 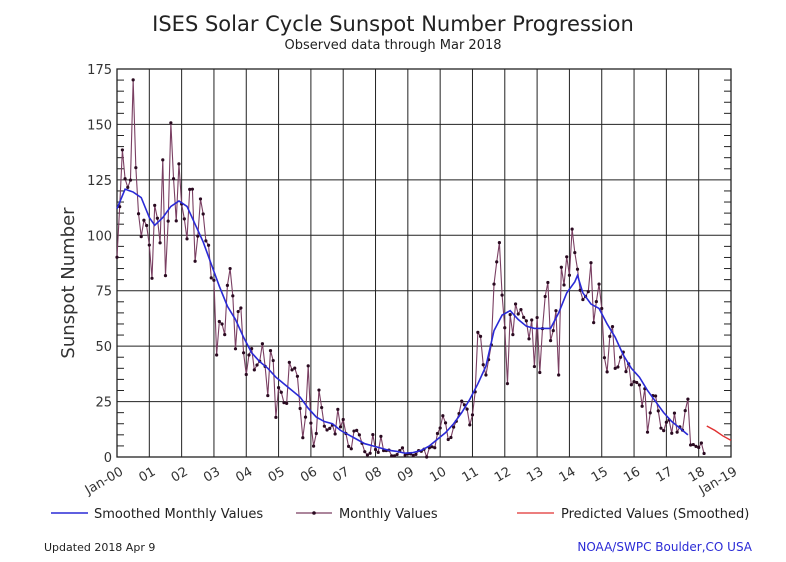 What do you see at coordinates (104, 481) in the screenshot?
I see `x-tick-label: Jan-00` at bounding box center [104, 481].